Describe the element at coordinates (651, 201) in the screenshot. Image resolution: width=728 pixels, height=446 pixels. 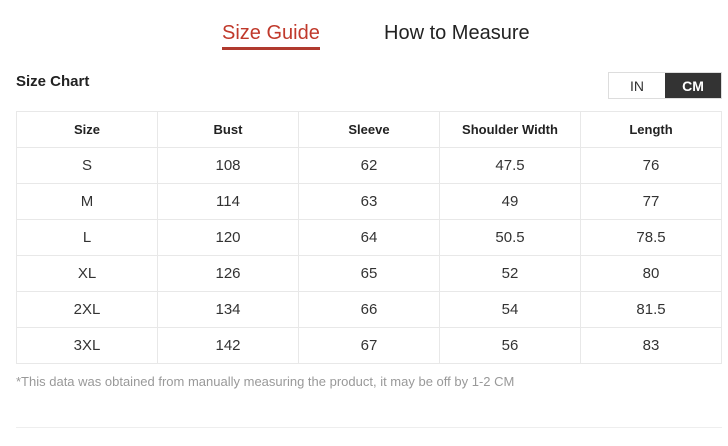
I see `table-cell: 77` at that location.